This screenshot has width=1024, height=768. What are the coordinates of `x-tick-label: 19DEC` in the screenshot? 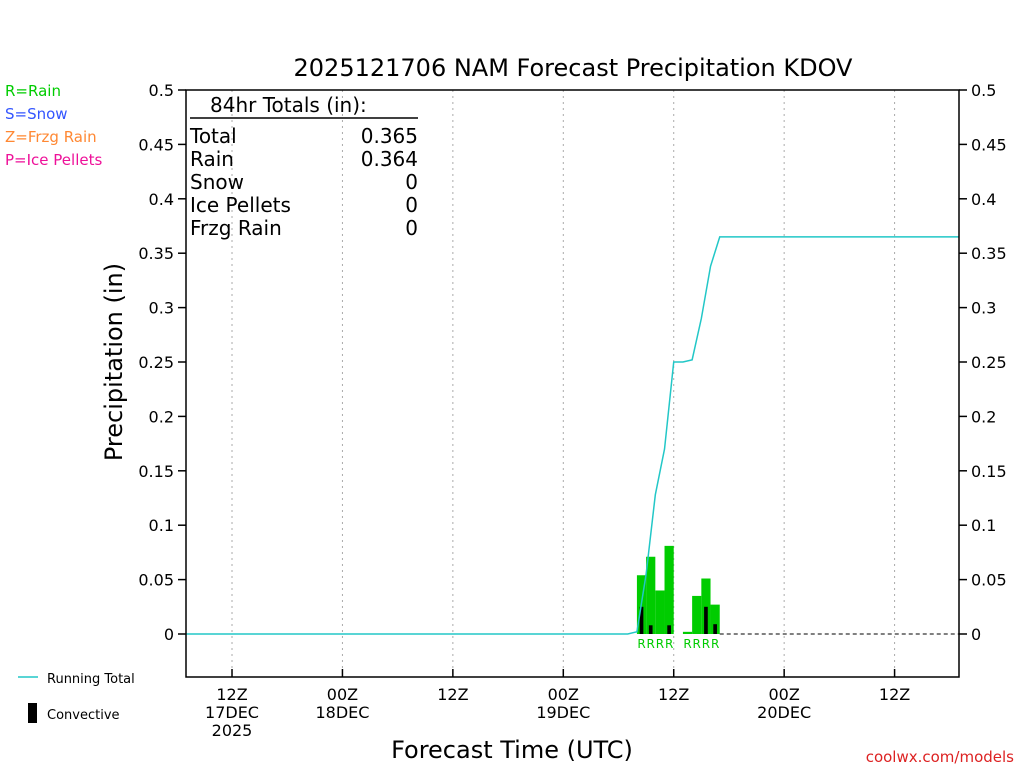 It's located at (563, 712).